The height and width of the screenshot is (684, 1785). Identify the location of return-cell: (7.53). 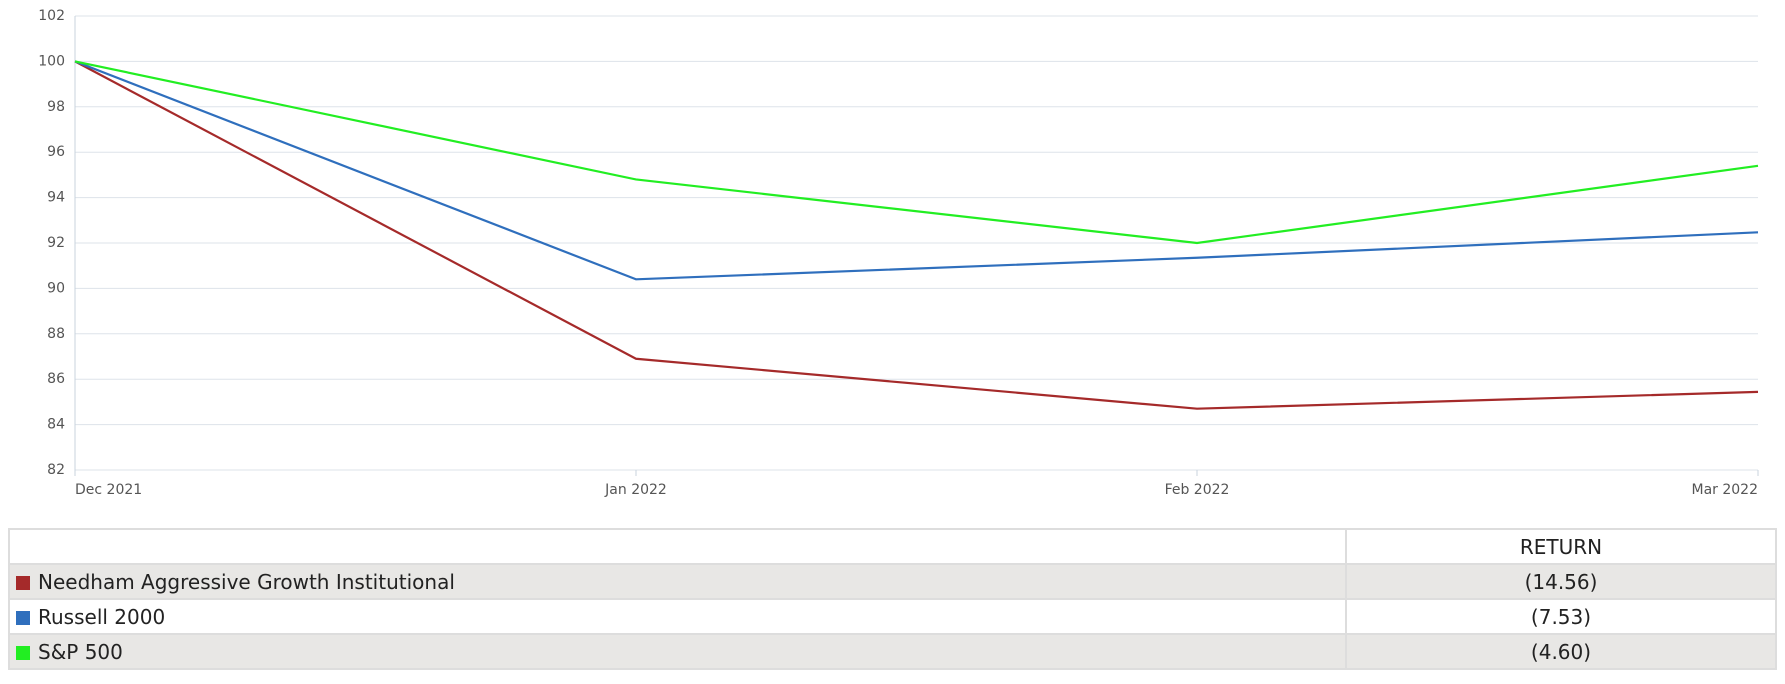
(1561, 616).